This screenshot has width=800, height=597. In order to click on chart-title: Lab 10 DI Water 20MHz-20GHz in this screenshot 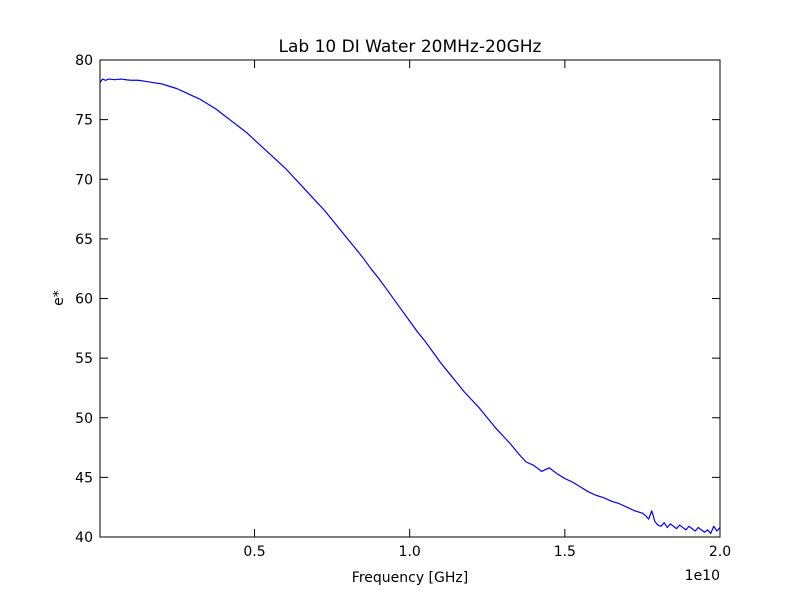, I will do `click(410, 47)`.